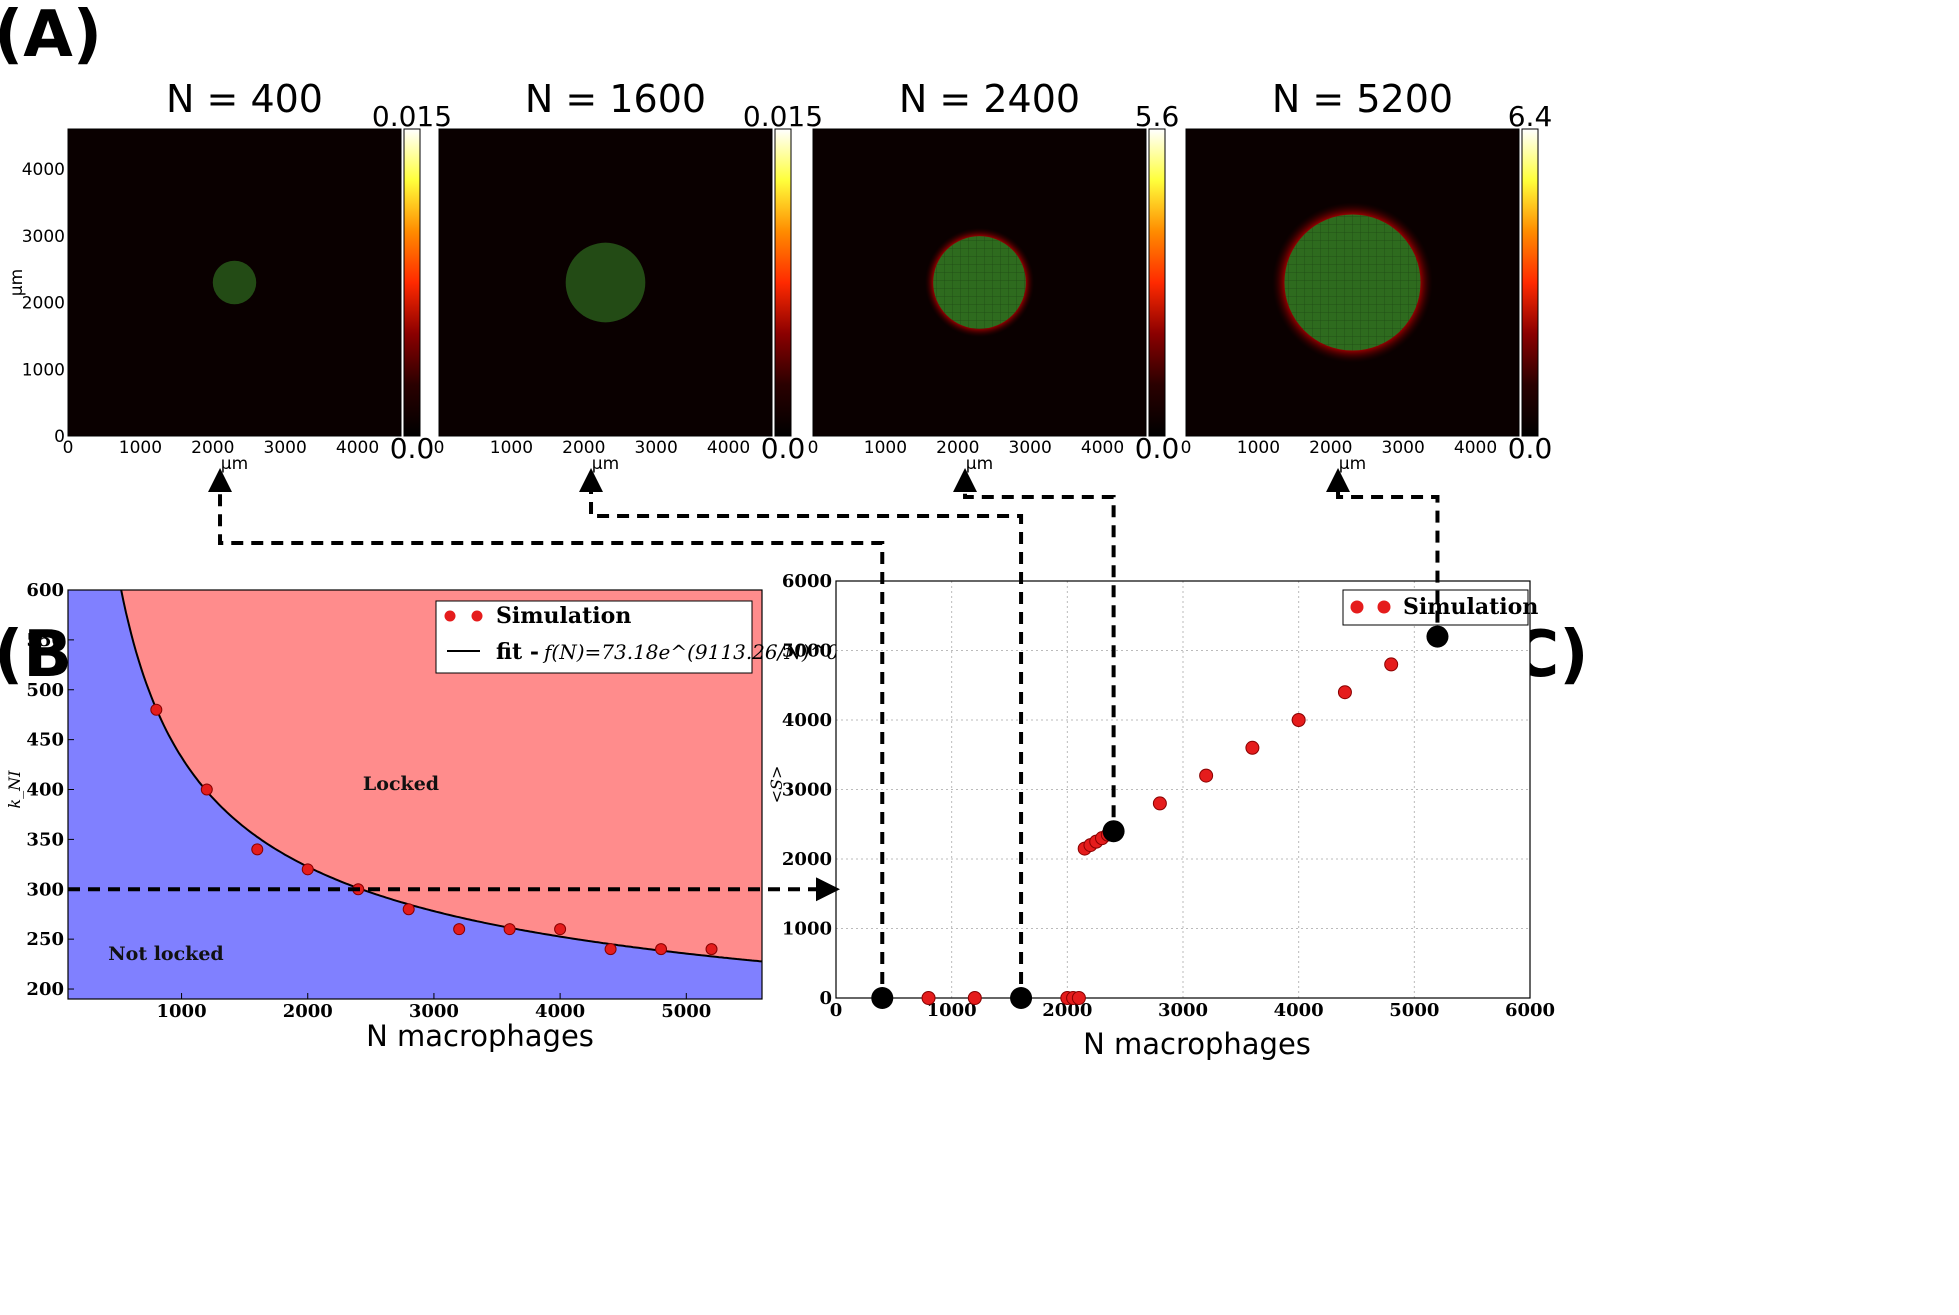  I want to click on y-tick-label: 300, so click(45, 889).